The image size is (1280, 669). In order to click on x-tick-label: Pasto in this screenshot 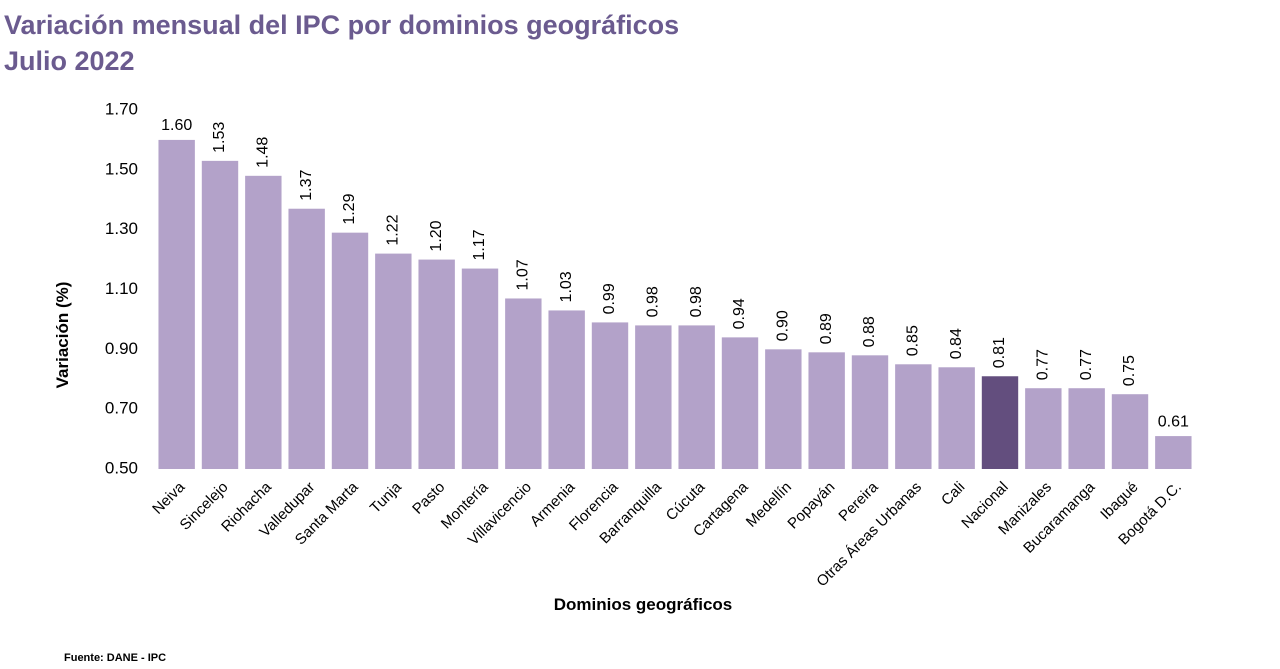, I will do `click(428, 498)`.